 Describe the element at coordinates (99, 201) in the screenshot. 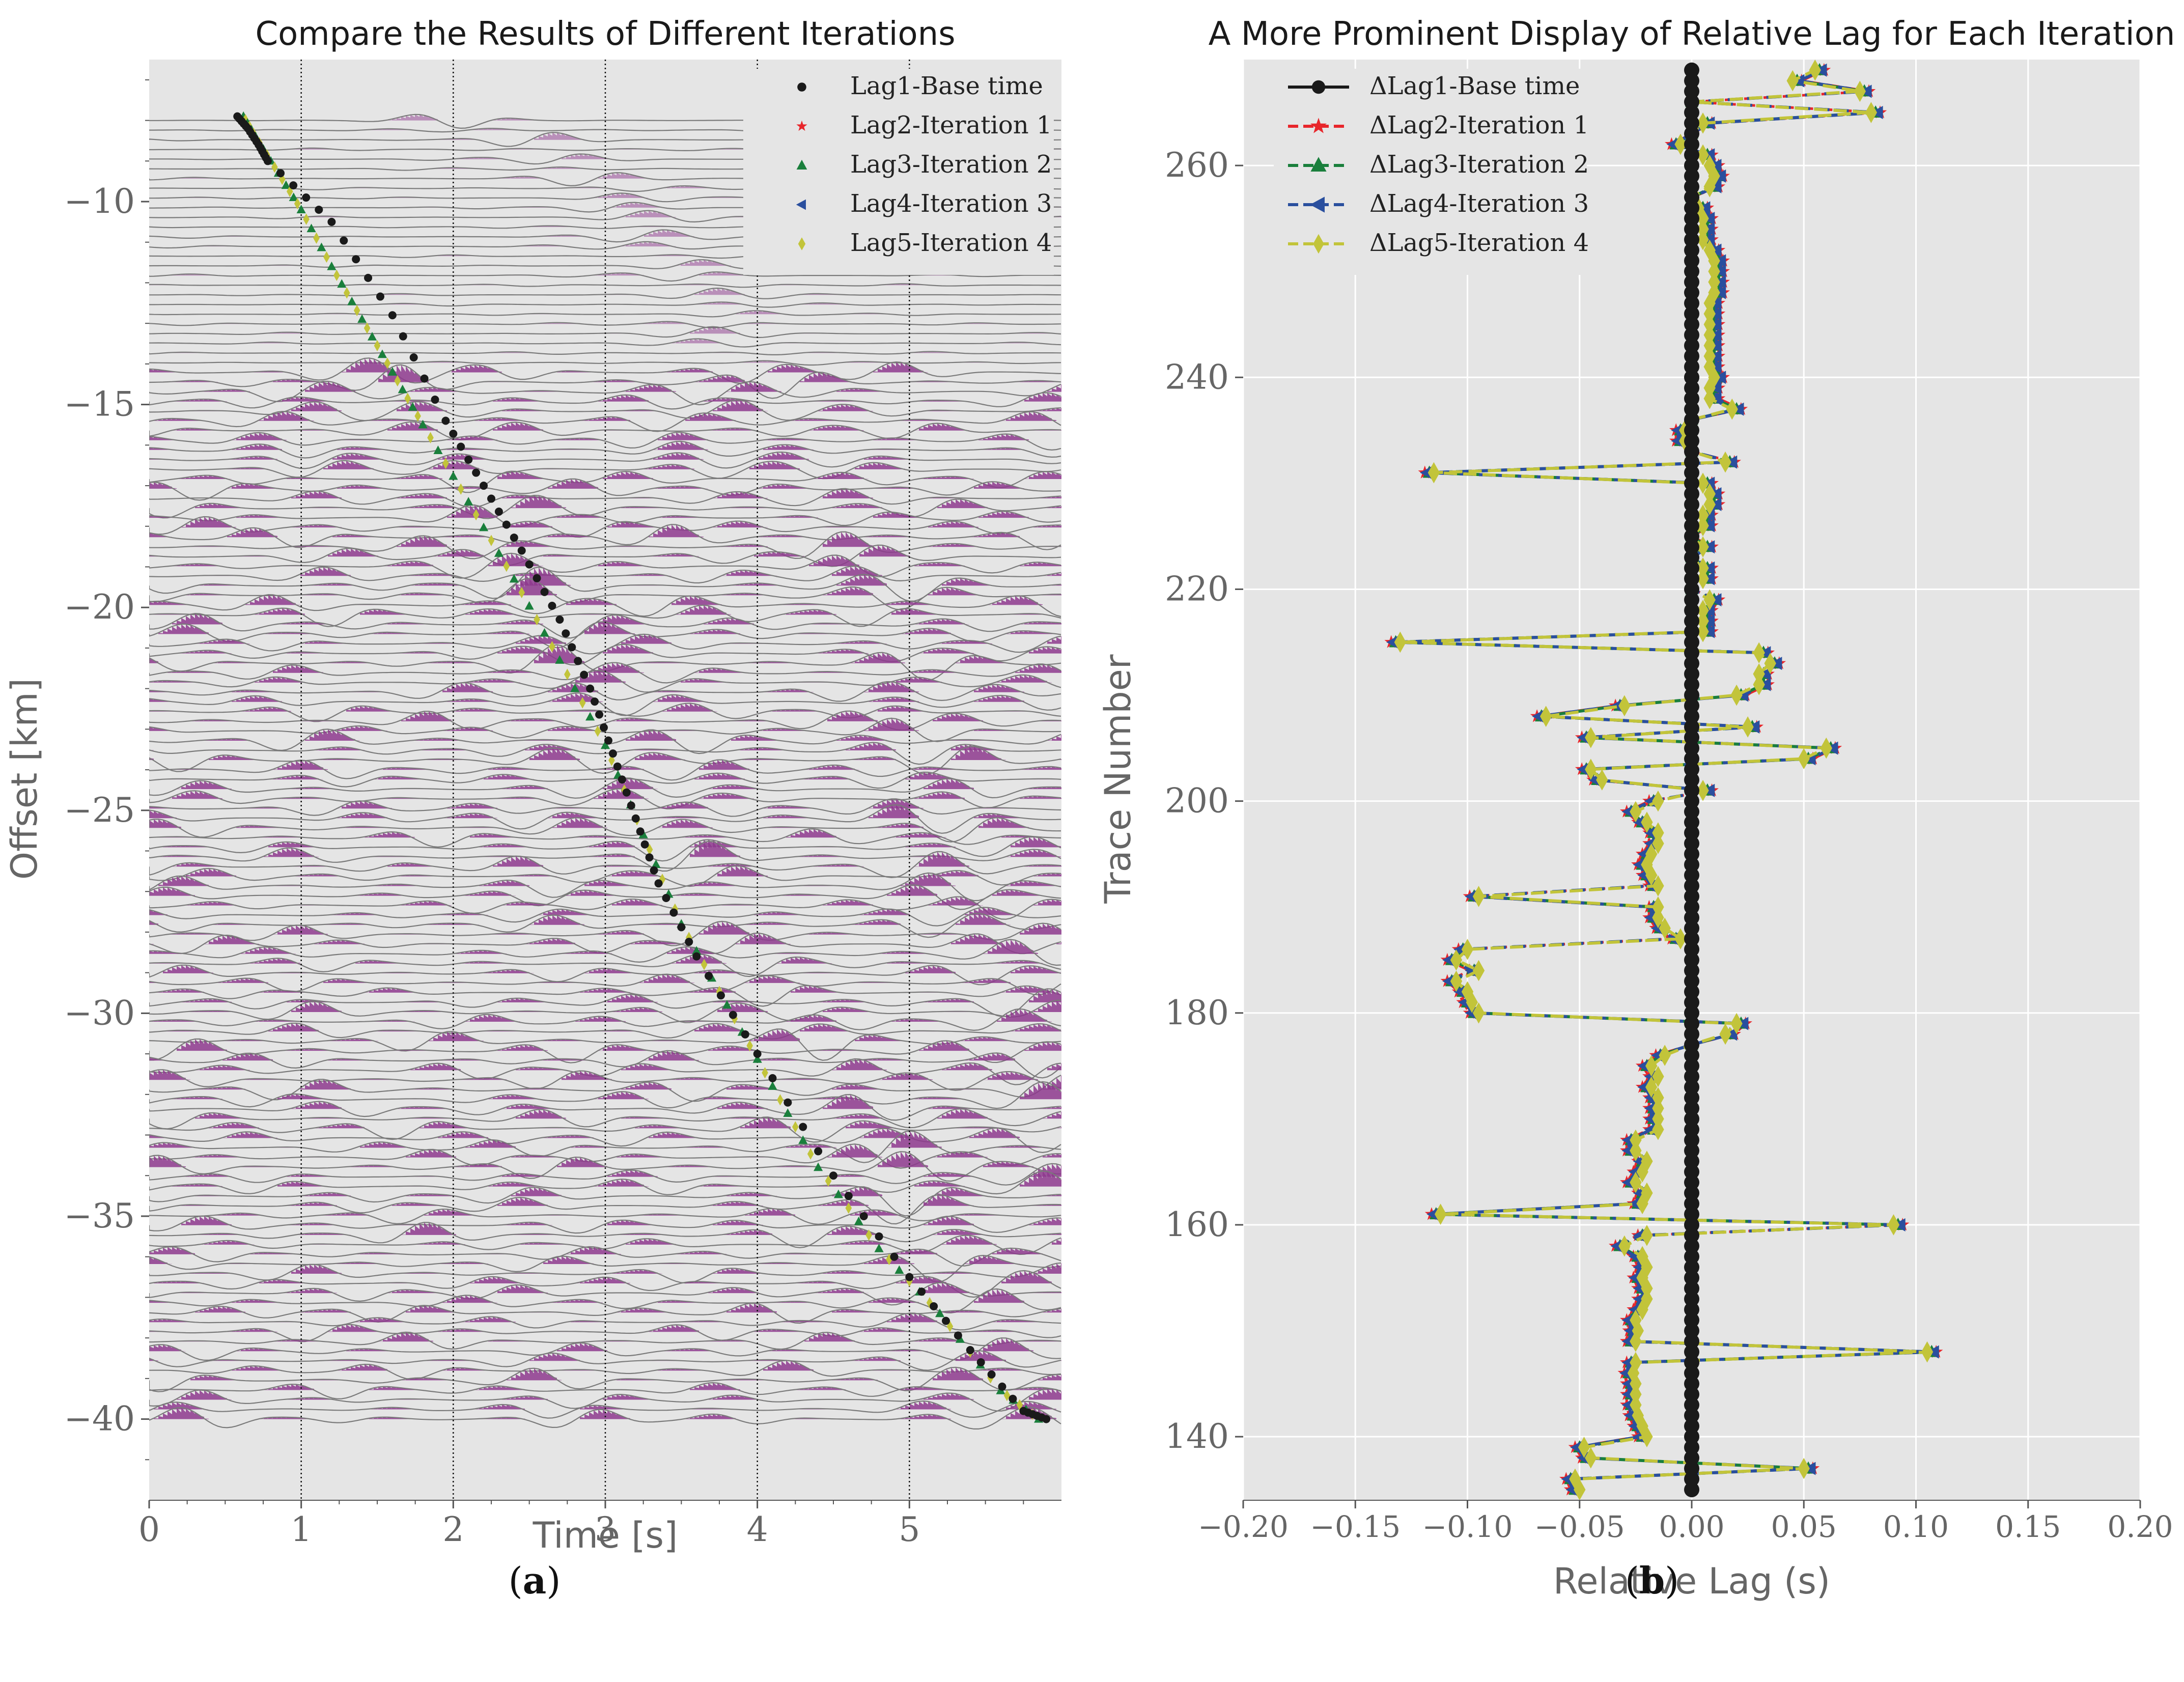

I see `y-tick-label: −10` at that location.